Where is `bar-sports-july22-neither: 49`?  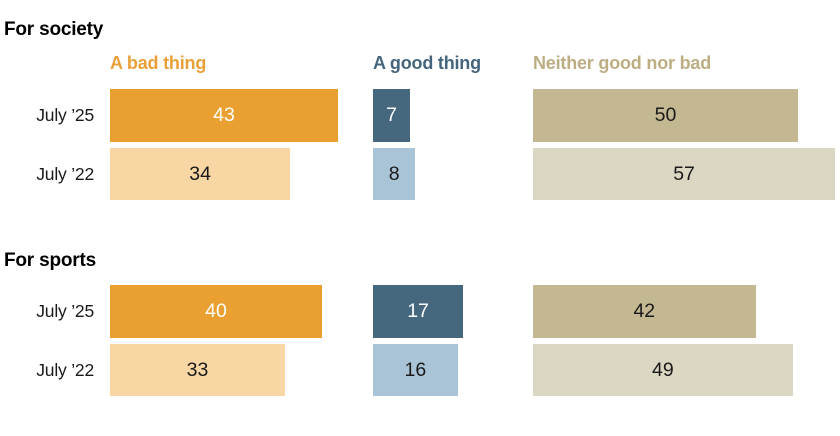 bar-sports-july22-neither: 49 is located at coordinates (663, 370).